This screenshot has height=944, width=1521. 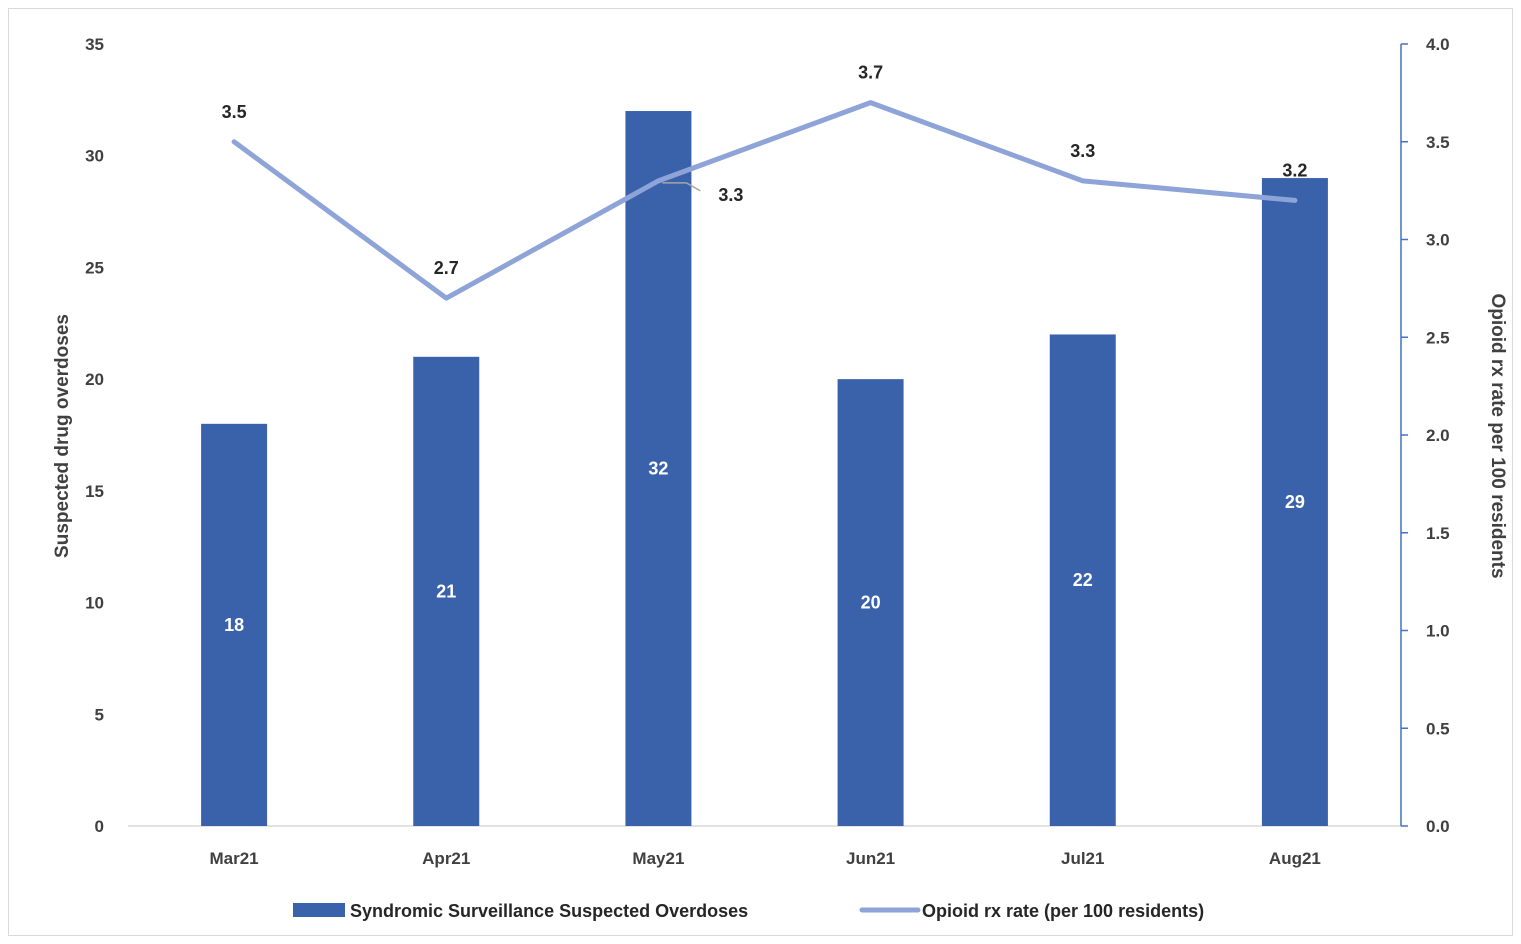 What do you see at coordinates (870, 858) in the screenshot?
I see `x-tick-label: Jun21` at bounding box center [870, 858].